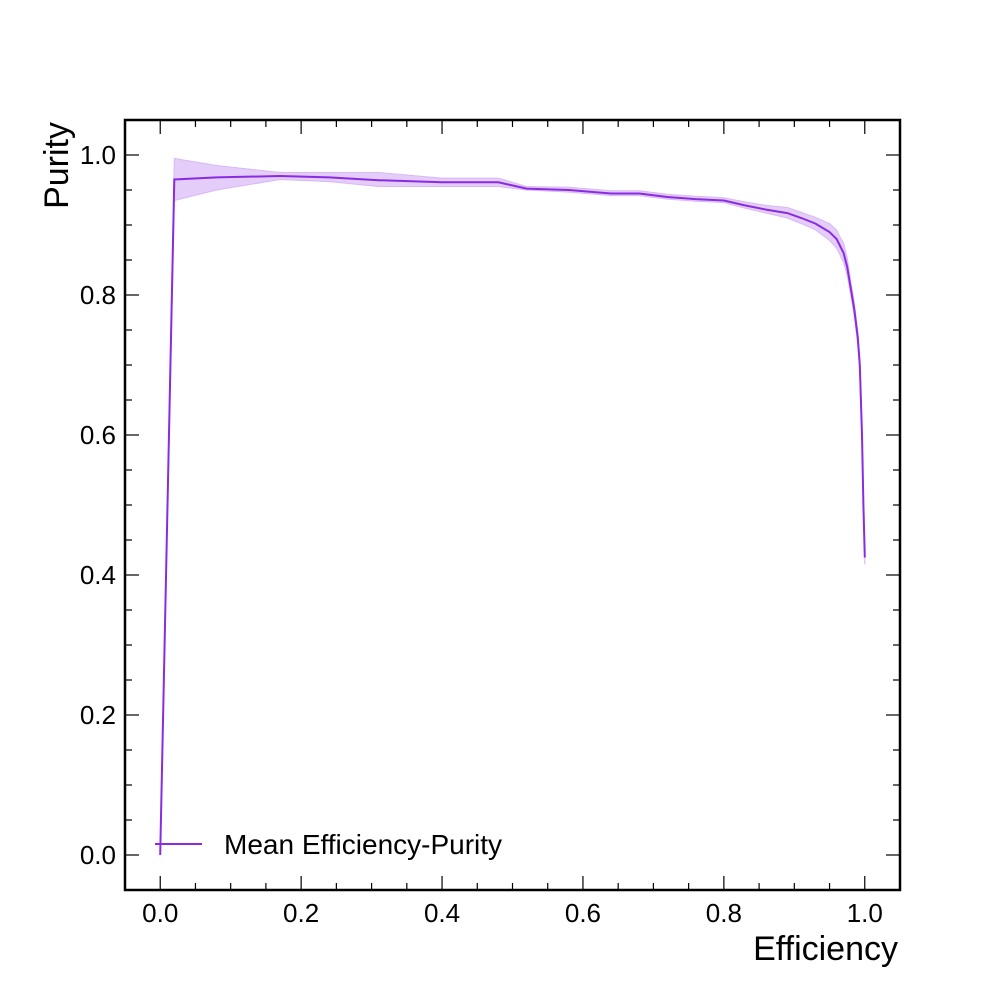 Image resolution: width=1000 pixels, height=1000 pixels. Describe the element at coordinates (98, 575) in the screenshot. I see `y-tick-label: 0.4` at that location.